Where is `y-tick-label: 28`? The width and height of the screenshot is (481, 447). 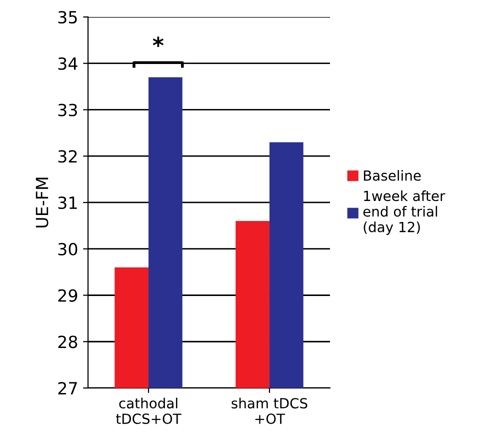
y-tick-label: 28 is located at coordinates (68, 342).